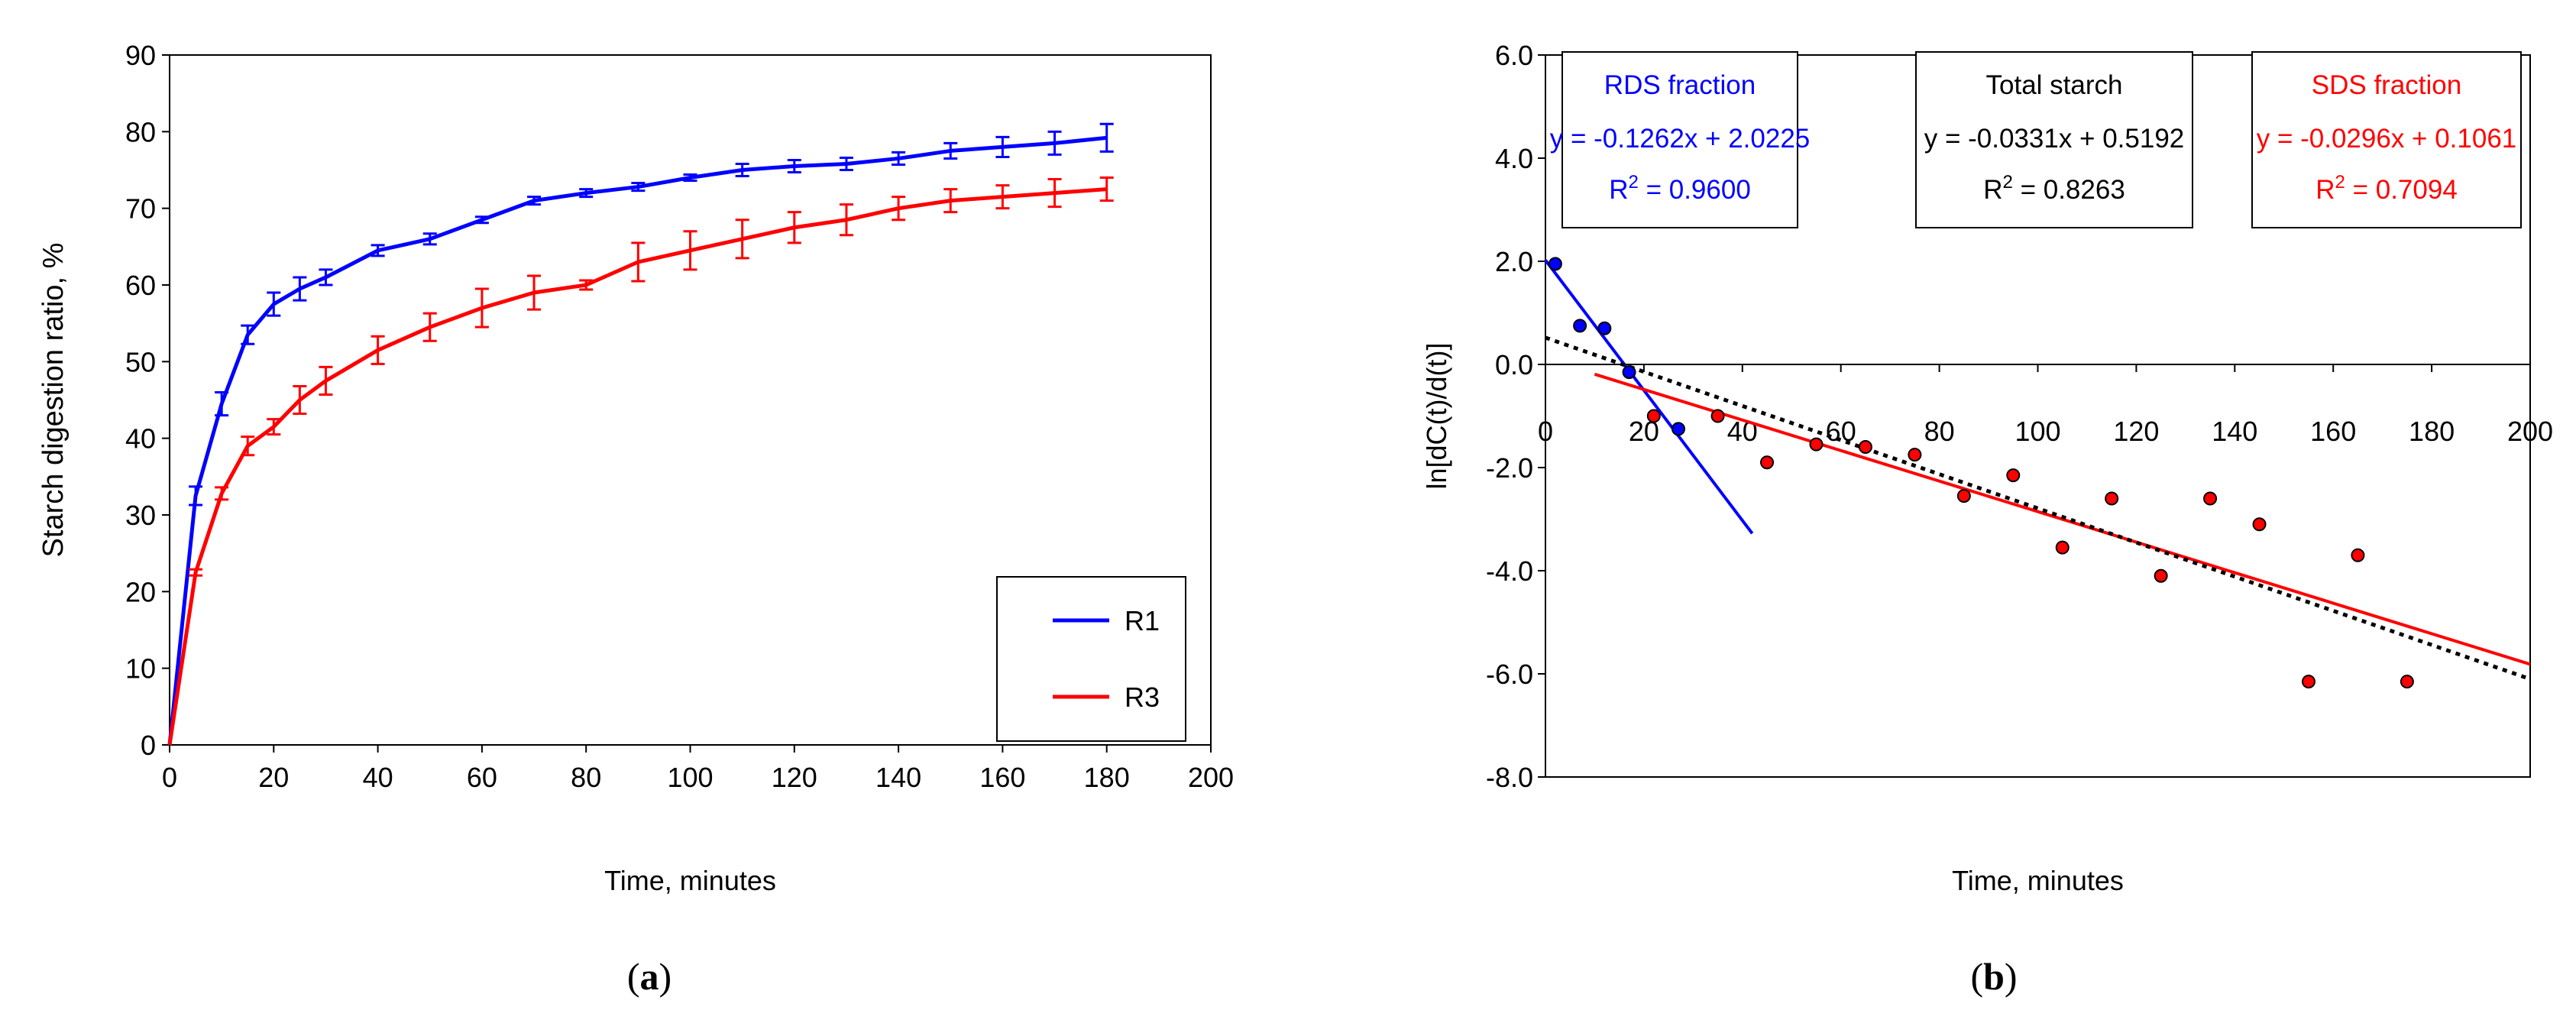 The image size is (2576, 1023). What do you see at coordinates (1545, 431) in the screenshot?
I see `x-tick-label: 0` at bounding box center [1545, 431].